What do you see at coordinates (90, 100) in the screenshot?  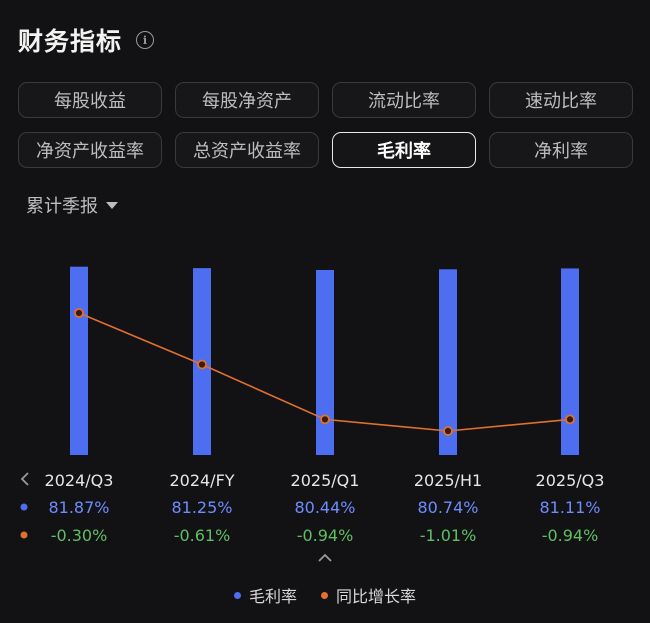 I see `tab-eps: 每股收益` at bounding box center [90, 100].